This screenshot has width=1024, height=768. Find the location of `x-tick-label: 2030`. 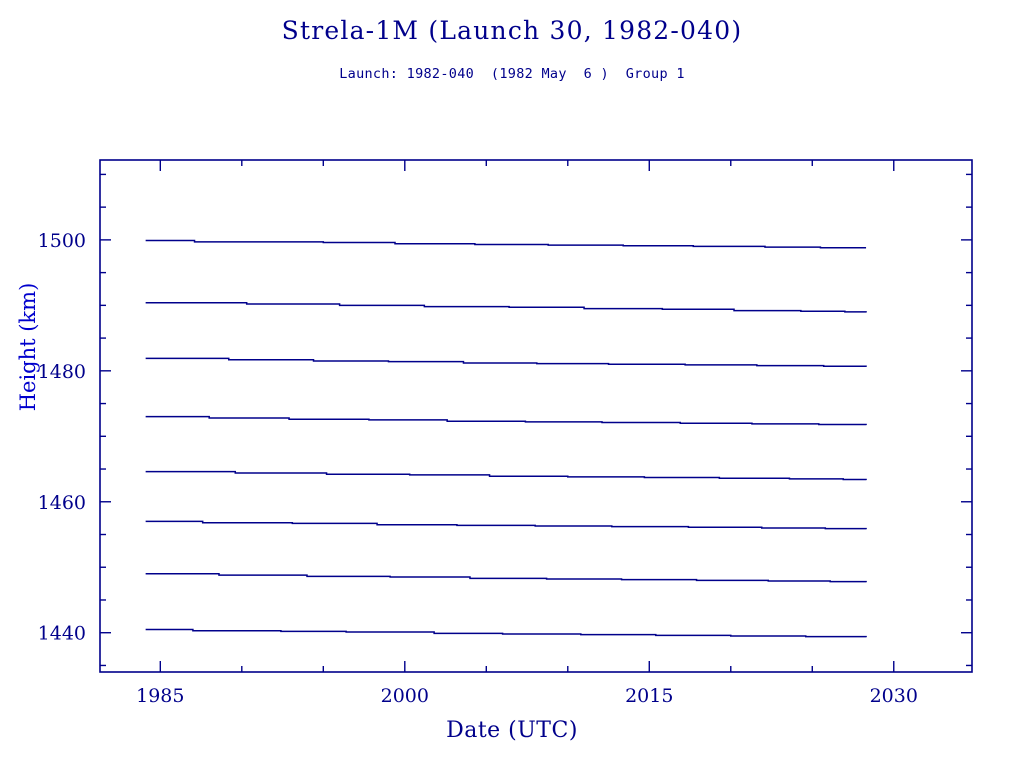

x-tick-label: 2030 is located at coordinates (894, 696).